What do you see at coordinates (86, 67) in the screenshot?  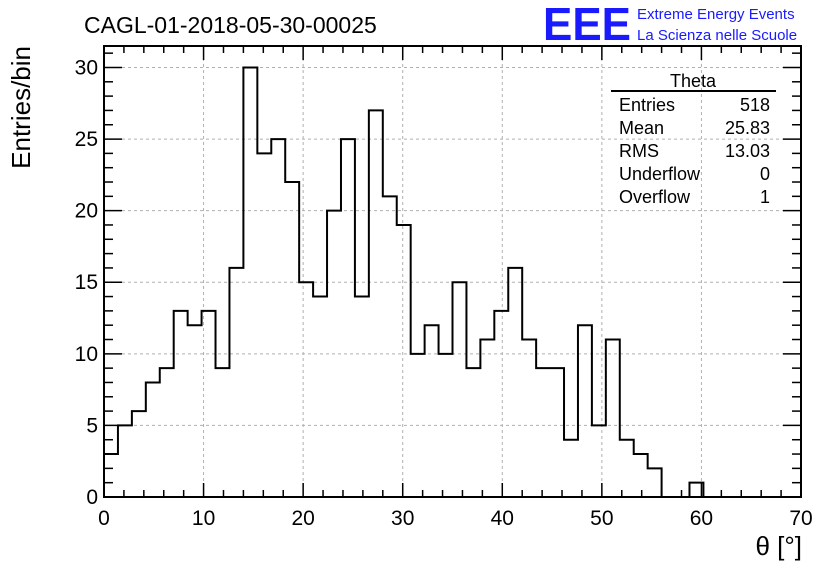 I see `y-tick-label: 30` at bounding box center [86, 67].